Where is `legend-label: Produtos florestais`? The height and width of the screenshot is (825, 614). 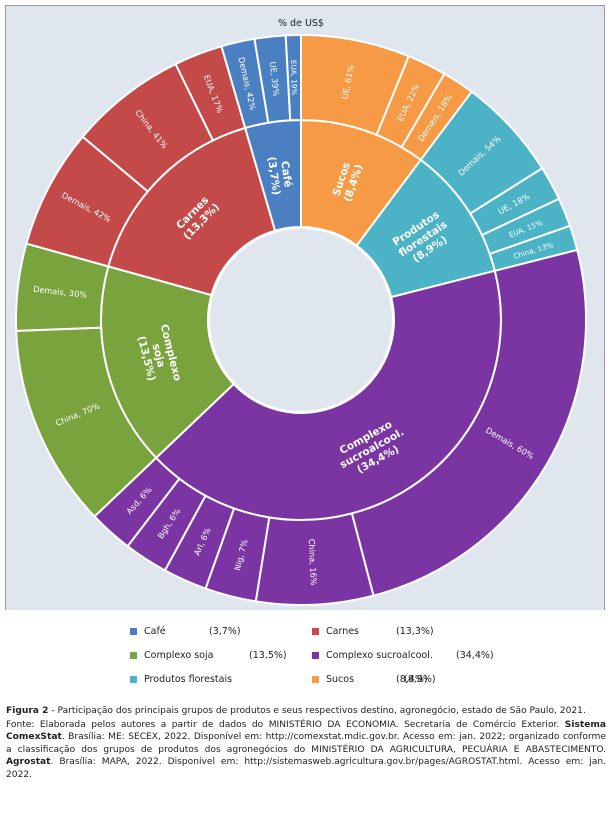
legend-label: Produtos florestais is located at coordinates (188, 679).